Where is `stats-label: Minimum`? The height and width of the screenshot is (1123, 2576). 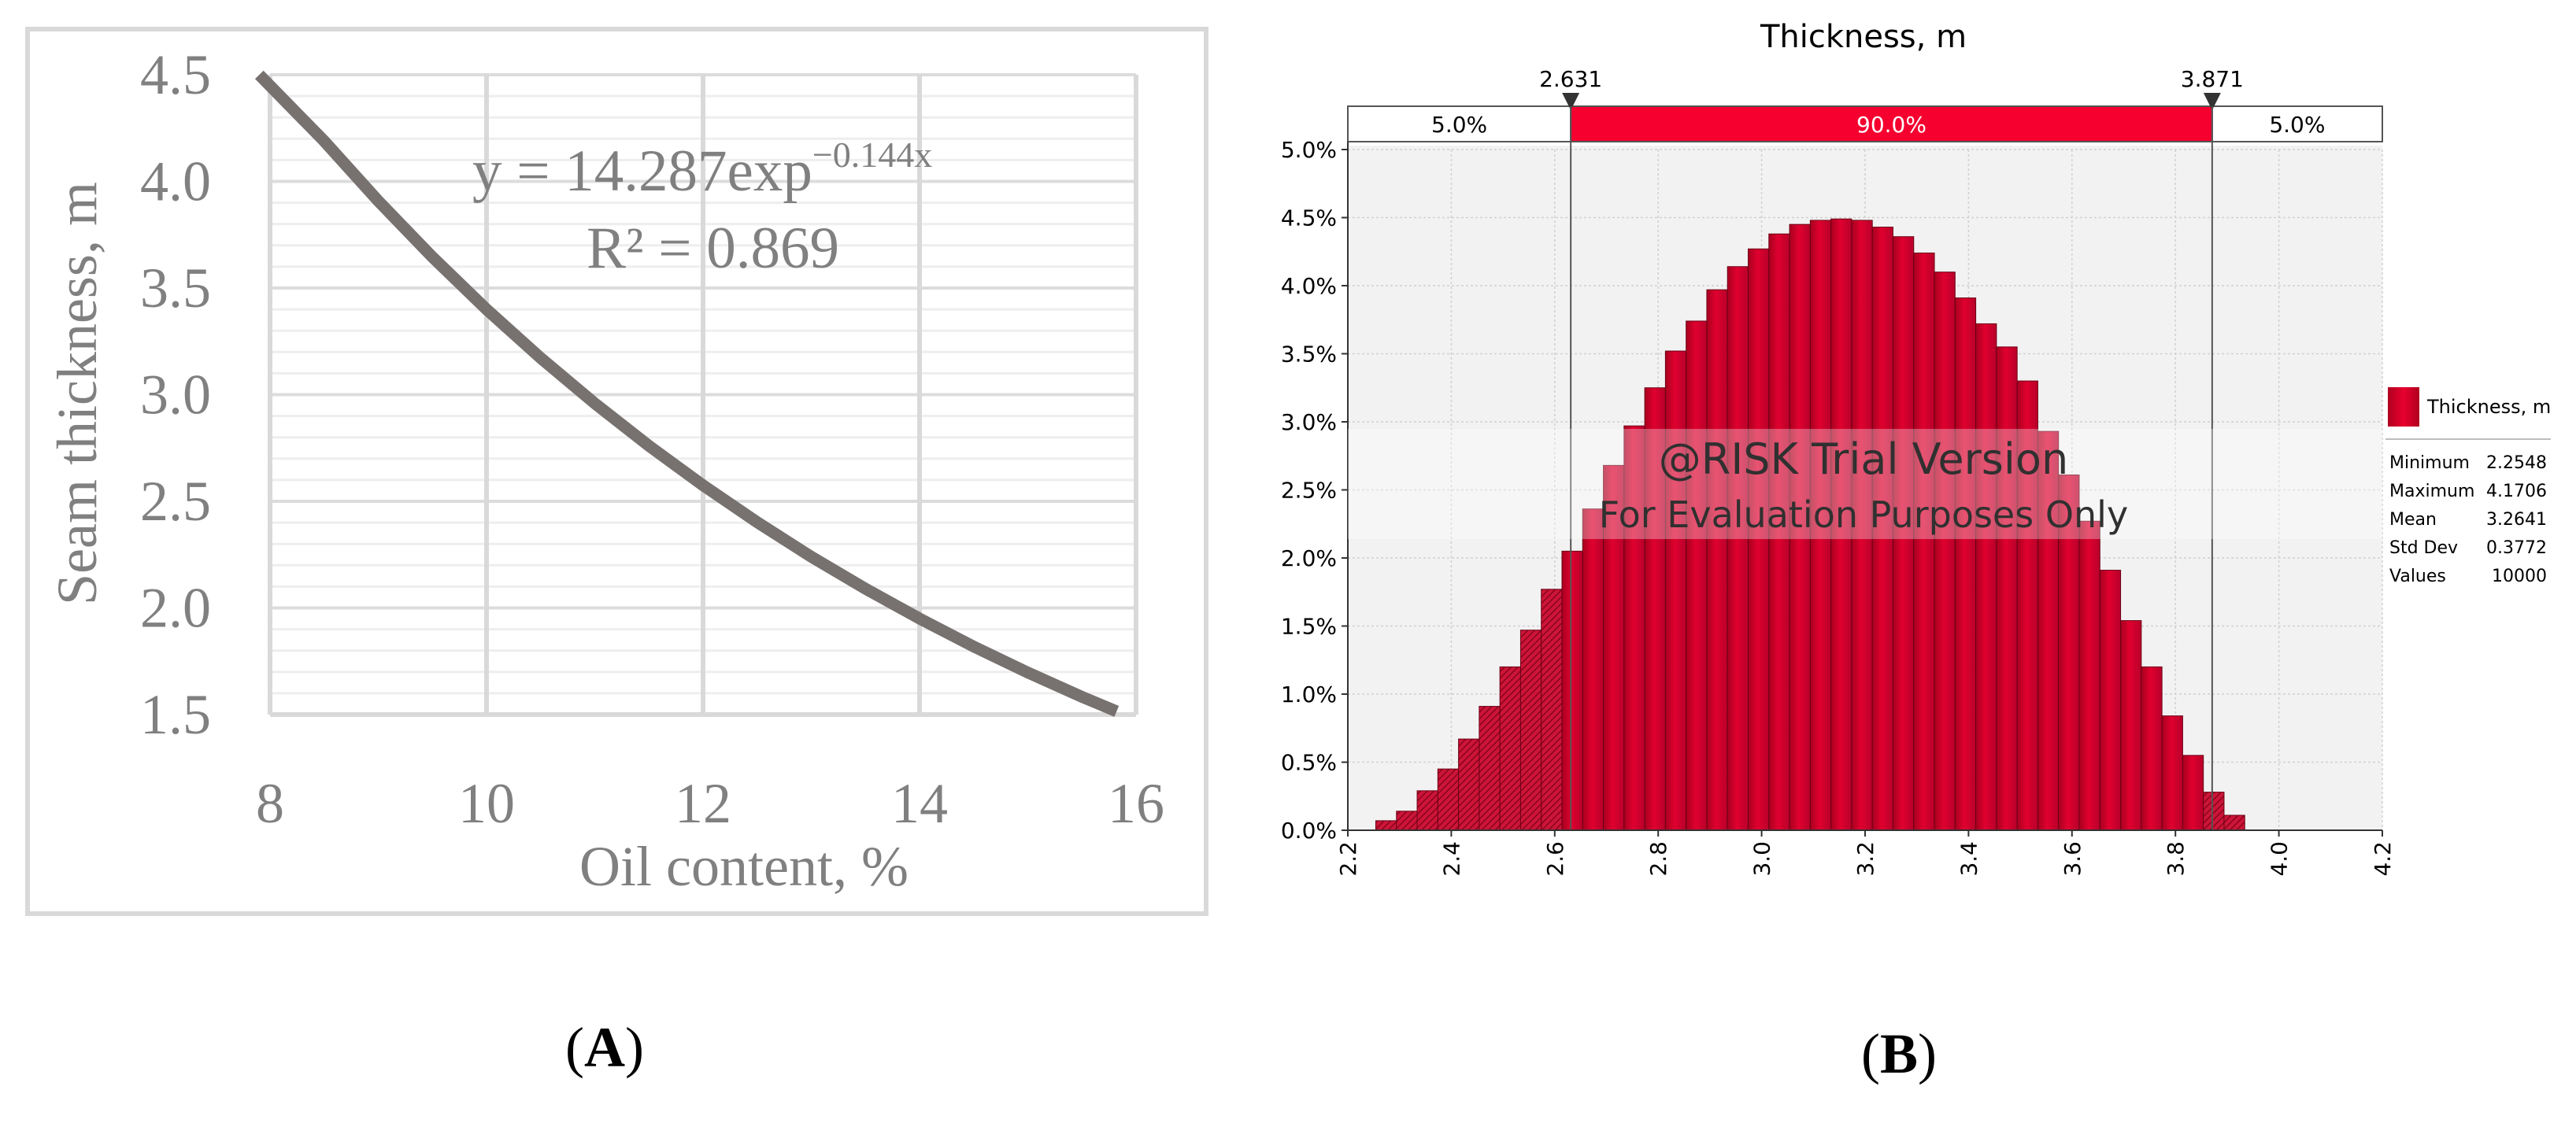
stats-label: Minimum is located at coordinates (2429, 463).